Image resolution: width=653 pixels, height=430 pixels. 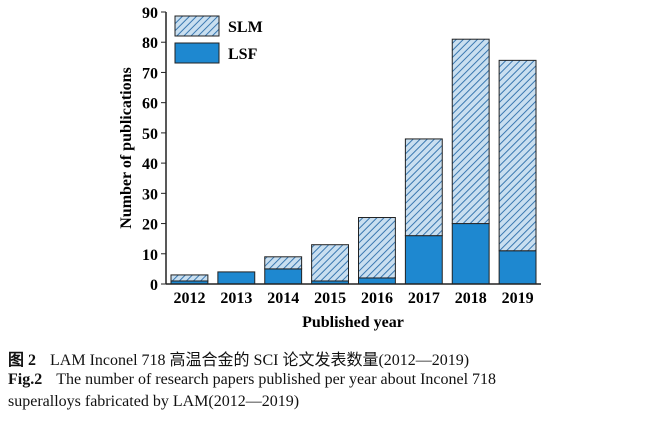 What do you see at coordinates (330, 263) in the screenshot?
I see `bar-slm-2015` at bounding box center [330, 263].